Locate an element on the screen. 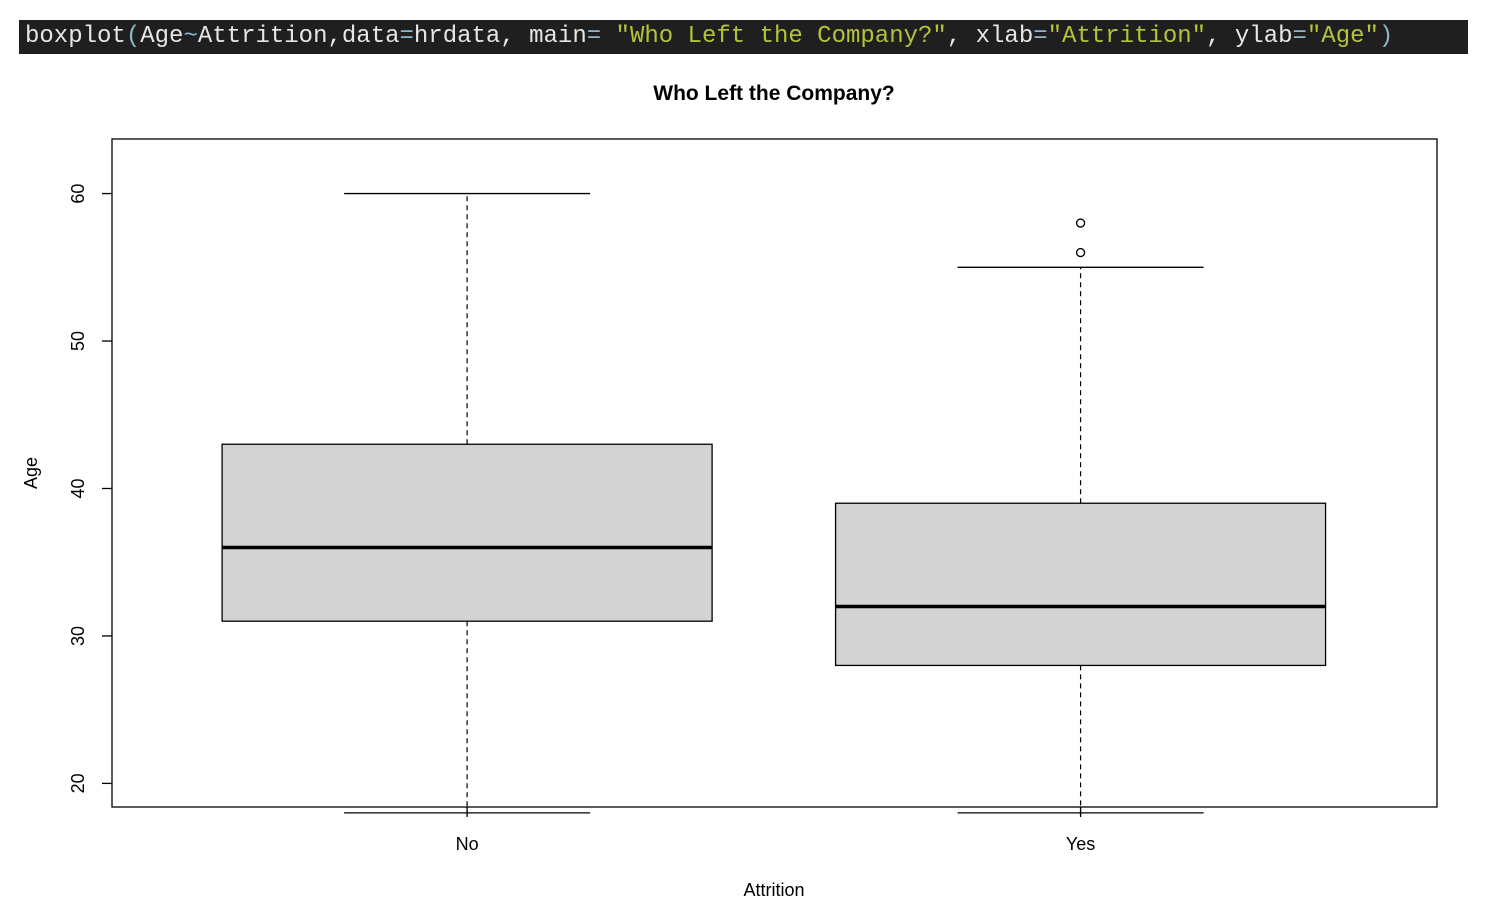 The height and width of the screenshot is (906, 1487). code-token: "Age" is located at coordinates (1342, 36).